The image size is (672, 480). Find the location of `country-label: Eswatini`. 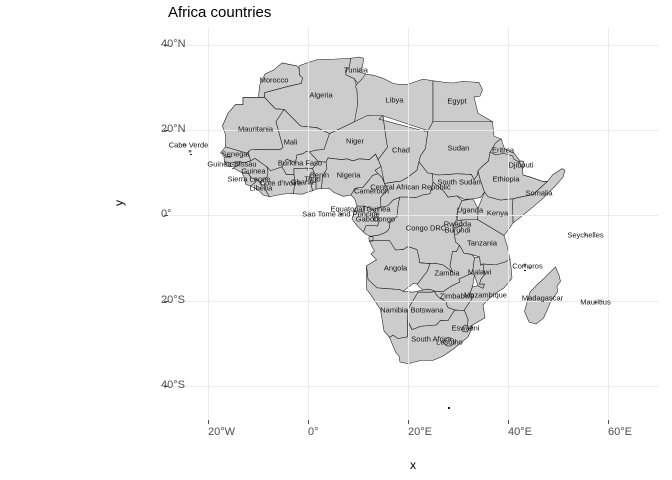

country-label: Eswatini is located at coordinates (465, 328).